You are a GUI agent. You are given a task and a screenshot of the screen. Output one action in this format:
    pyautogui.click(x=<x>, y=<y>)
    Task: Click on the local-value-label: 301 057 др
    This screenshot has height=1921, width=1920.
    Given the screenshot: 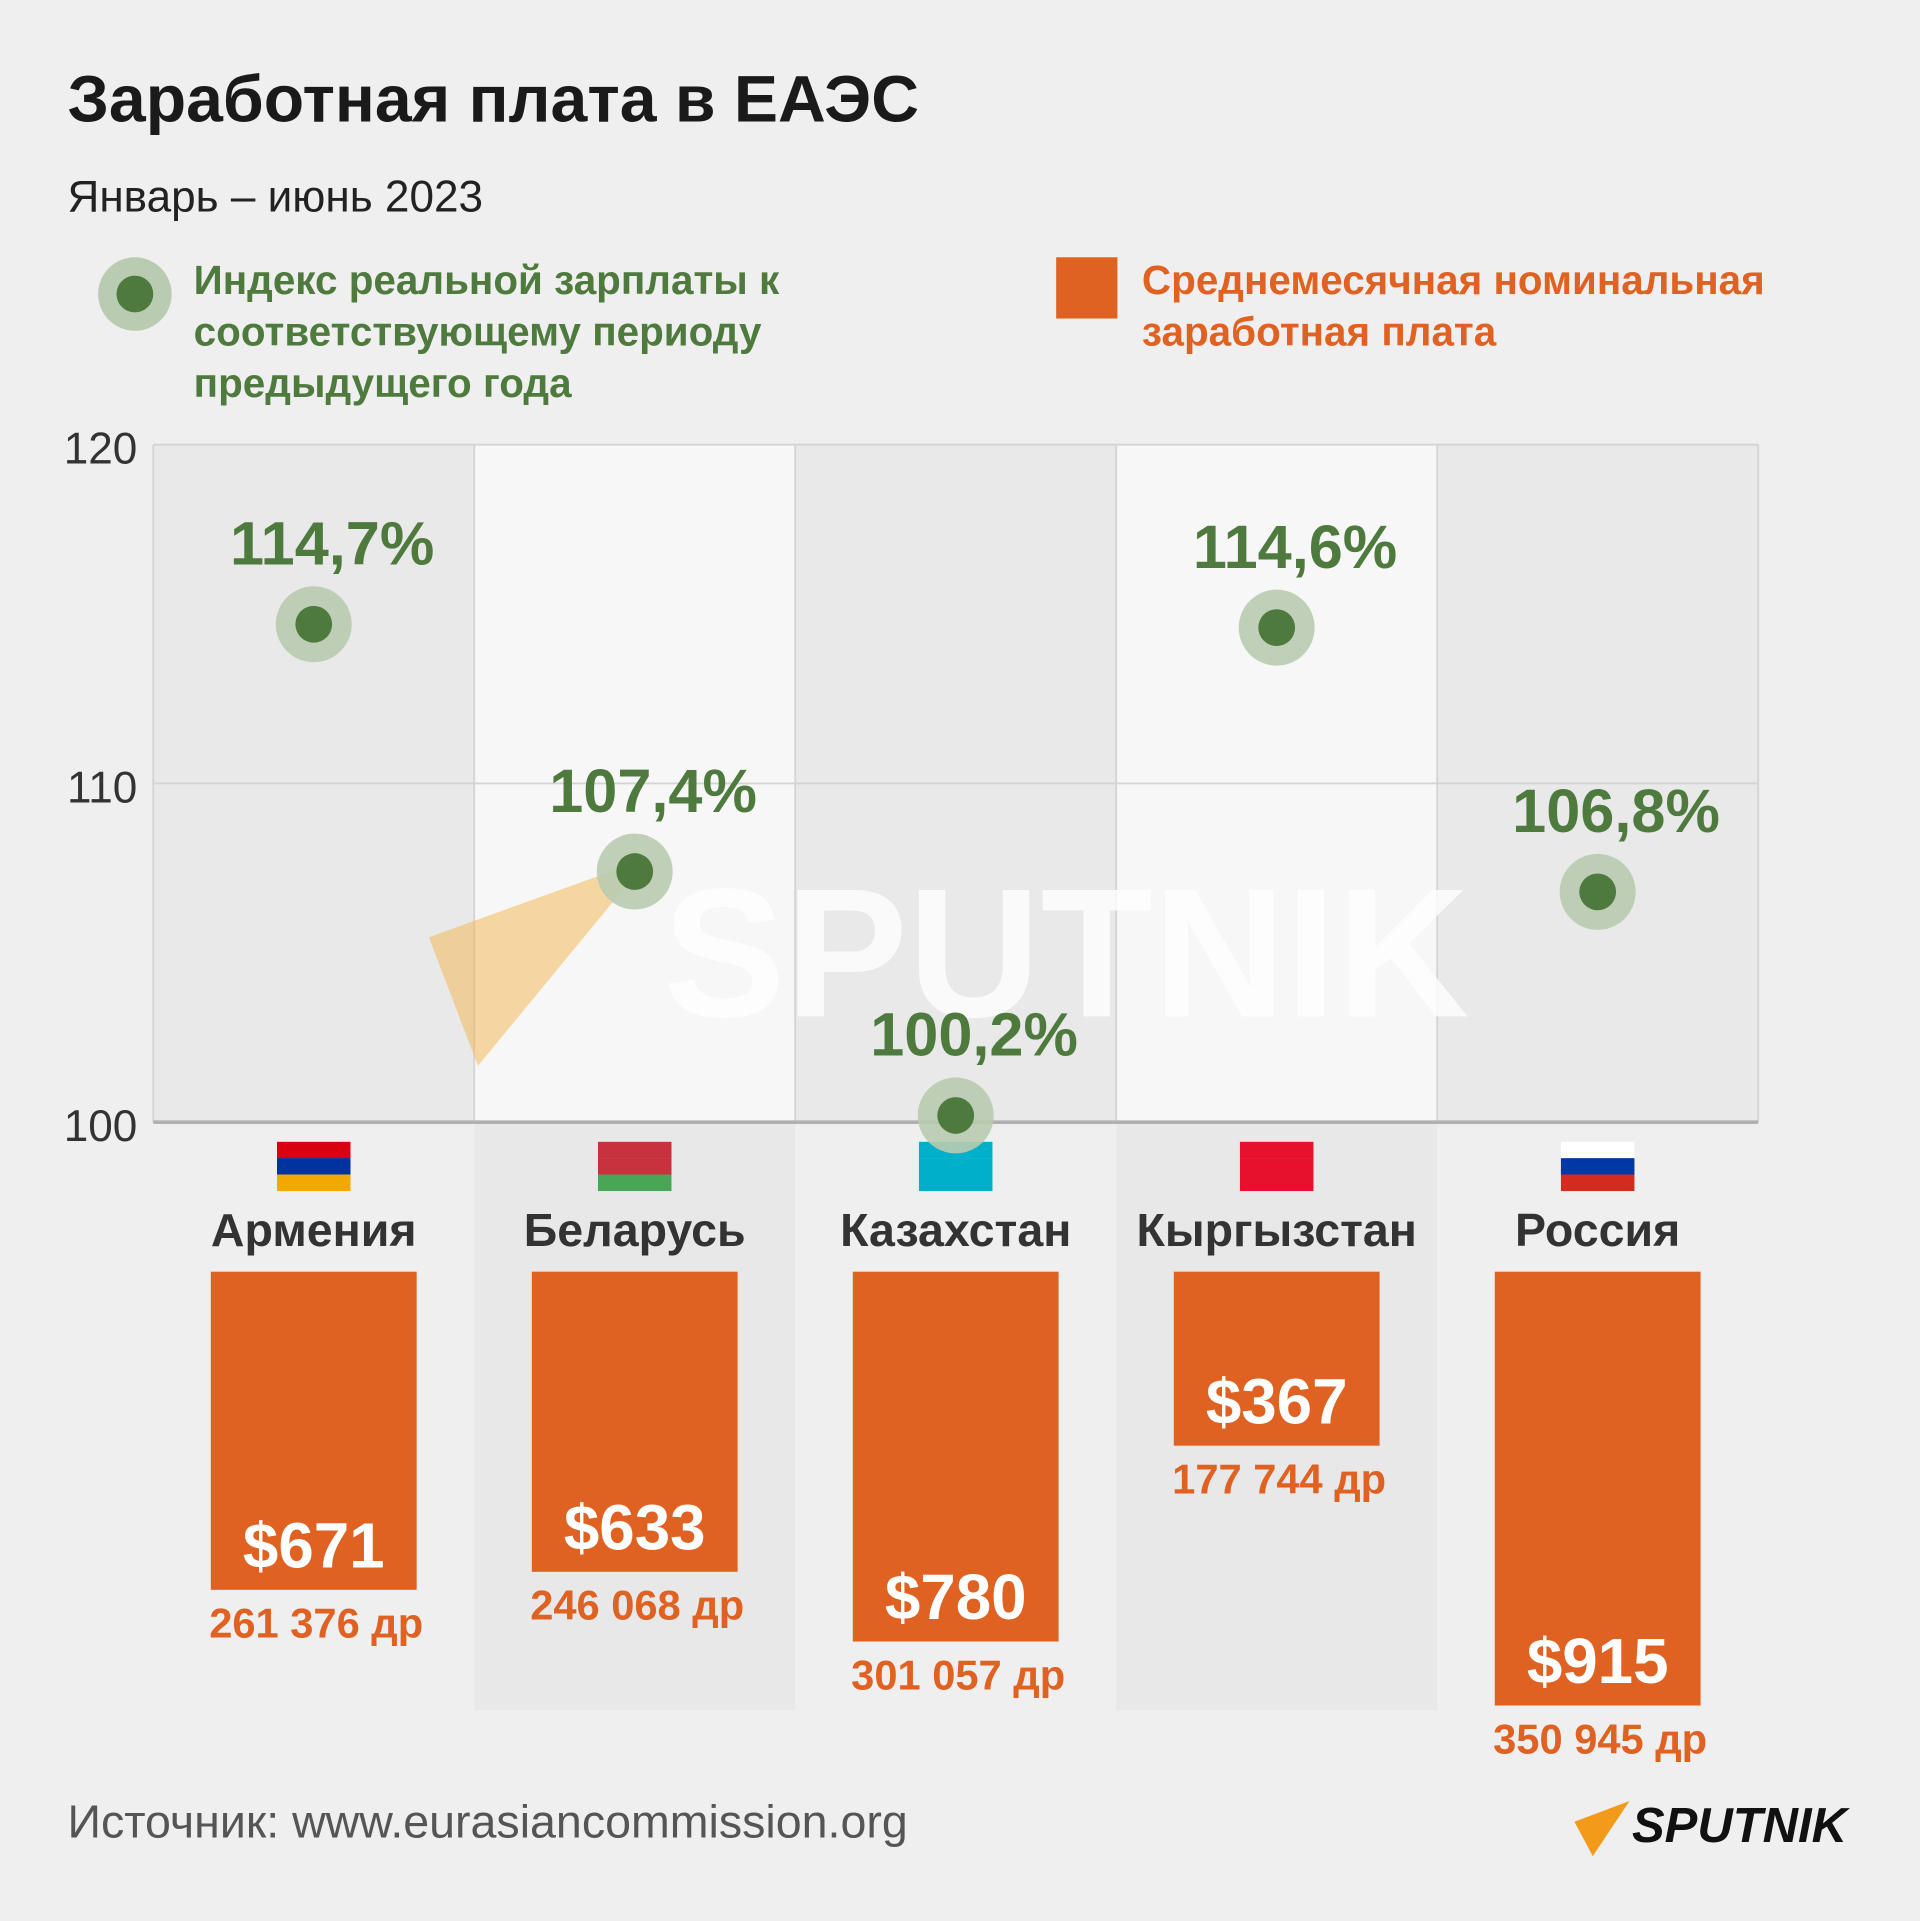 What is the action you would take?
    pyautogui.click(x=958, y=1674)
    